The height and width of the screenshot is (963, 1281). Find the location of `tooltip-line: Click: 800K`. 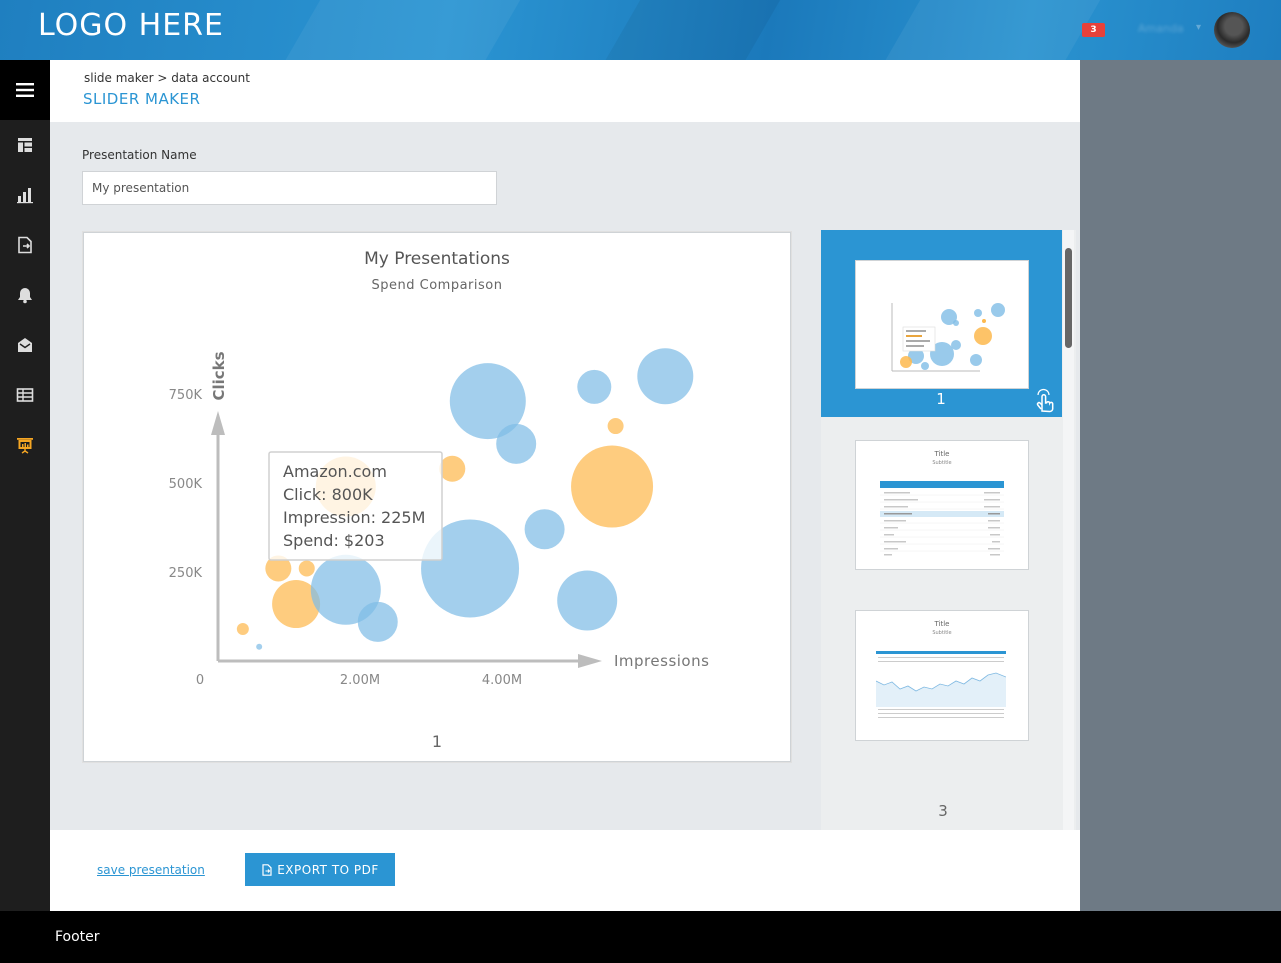

tooltip-line: Click: 800K is located at coordinates (328, 494).